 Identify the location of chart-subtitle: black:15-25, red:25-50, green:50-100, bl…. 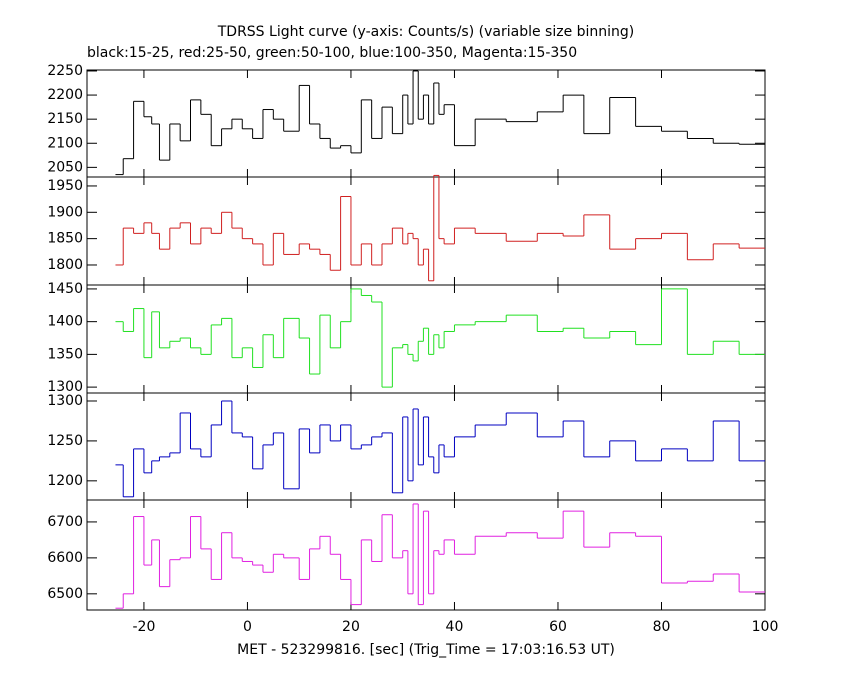
(332, 53).